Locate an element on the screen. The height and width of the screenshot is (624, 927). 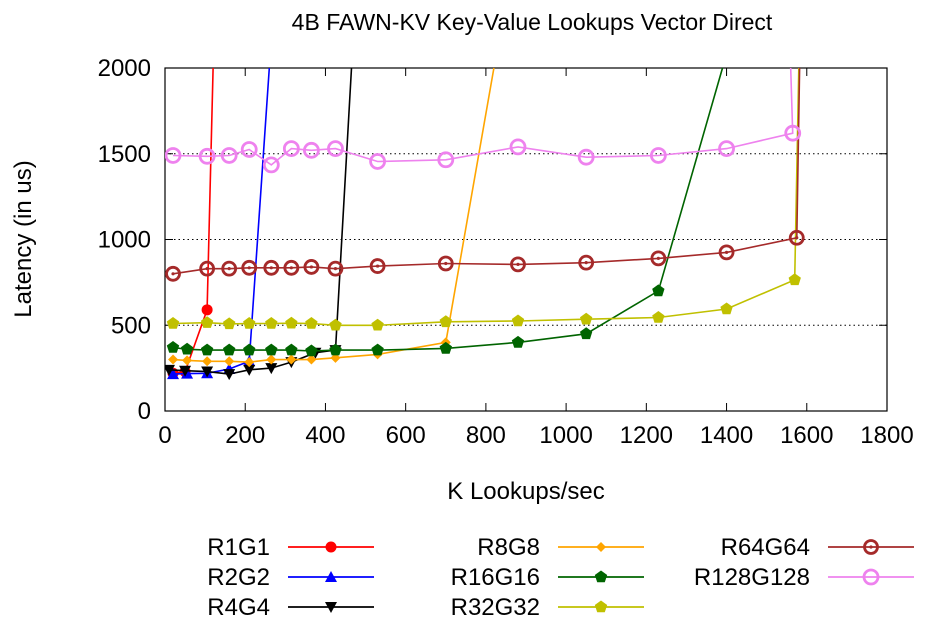
x-tick-label: 0 is located at coordinates (164, 435).